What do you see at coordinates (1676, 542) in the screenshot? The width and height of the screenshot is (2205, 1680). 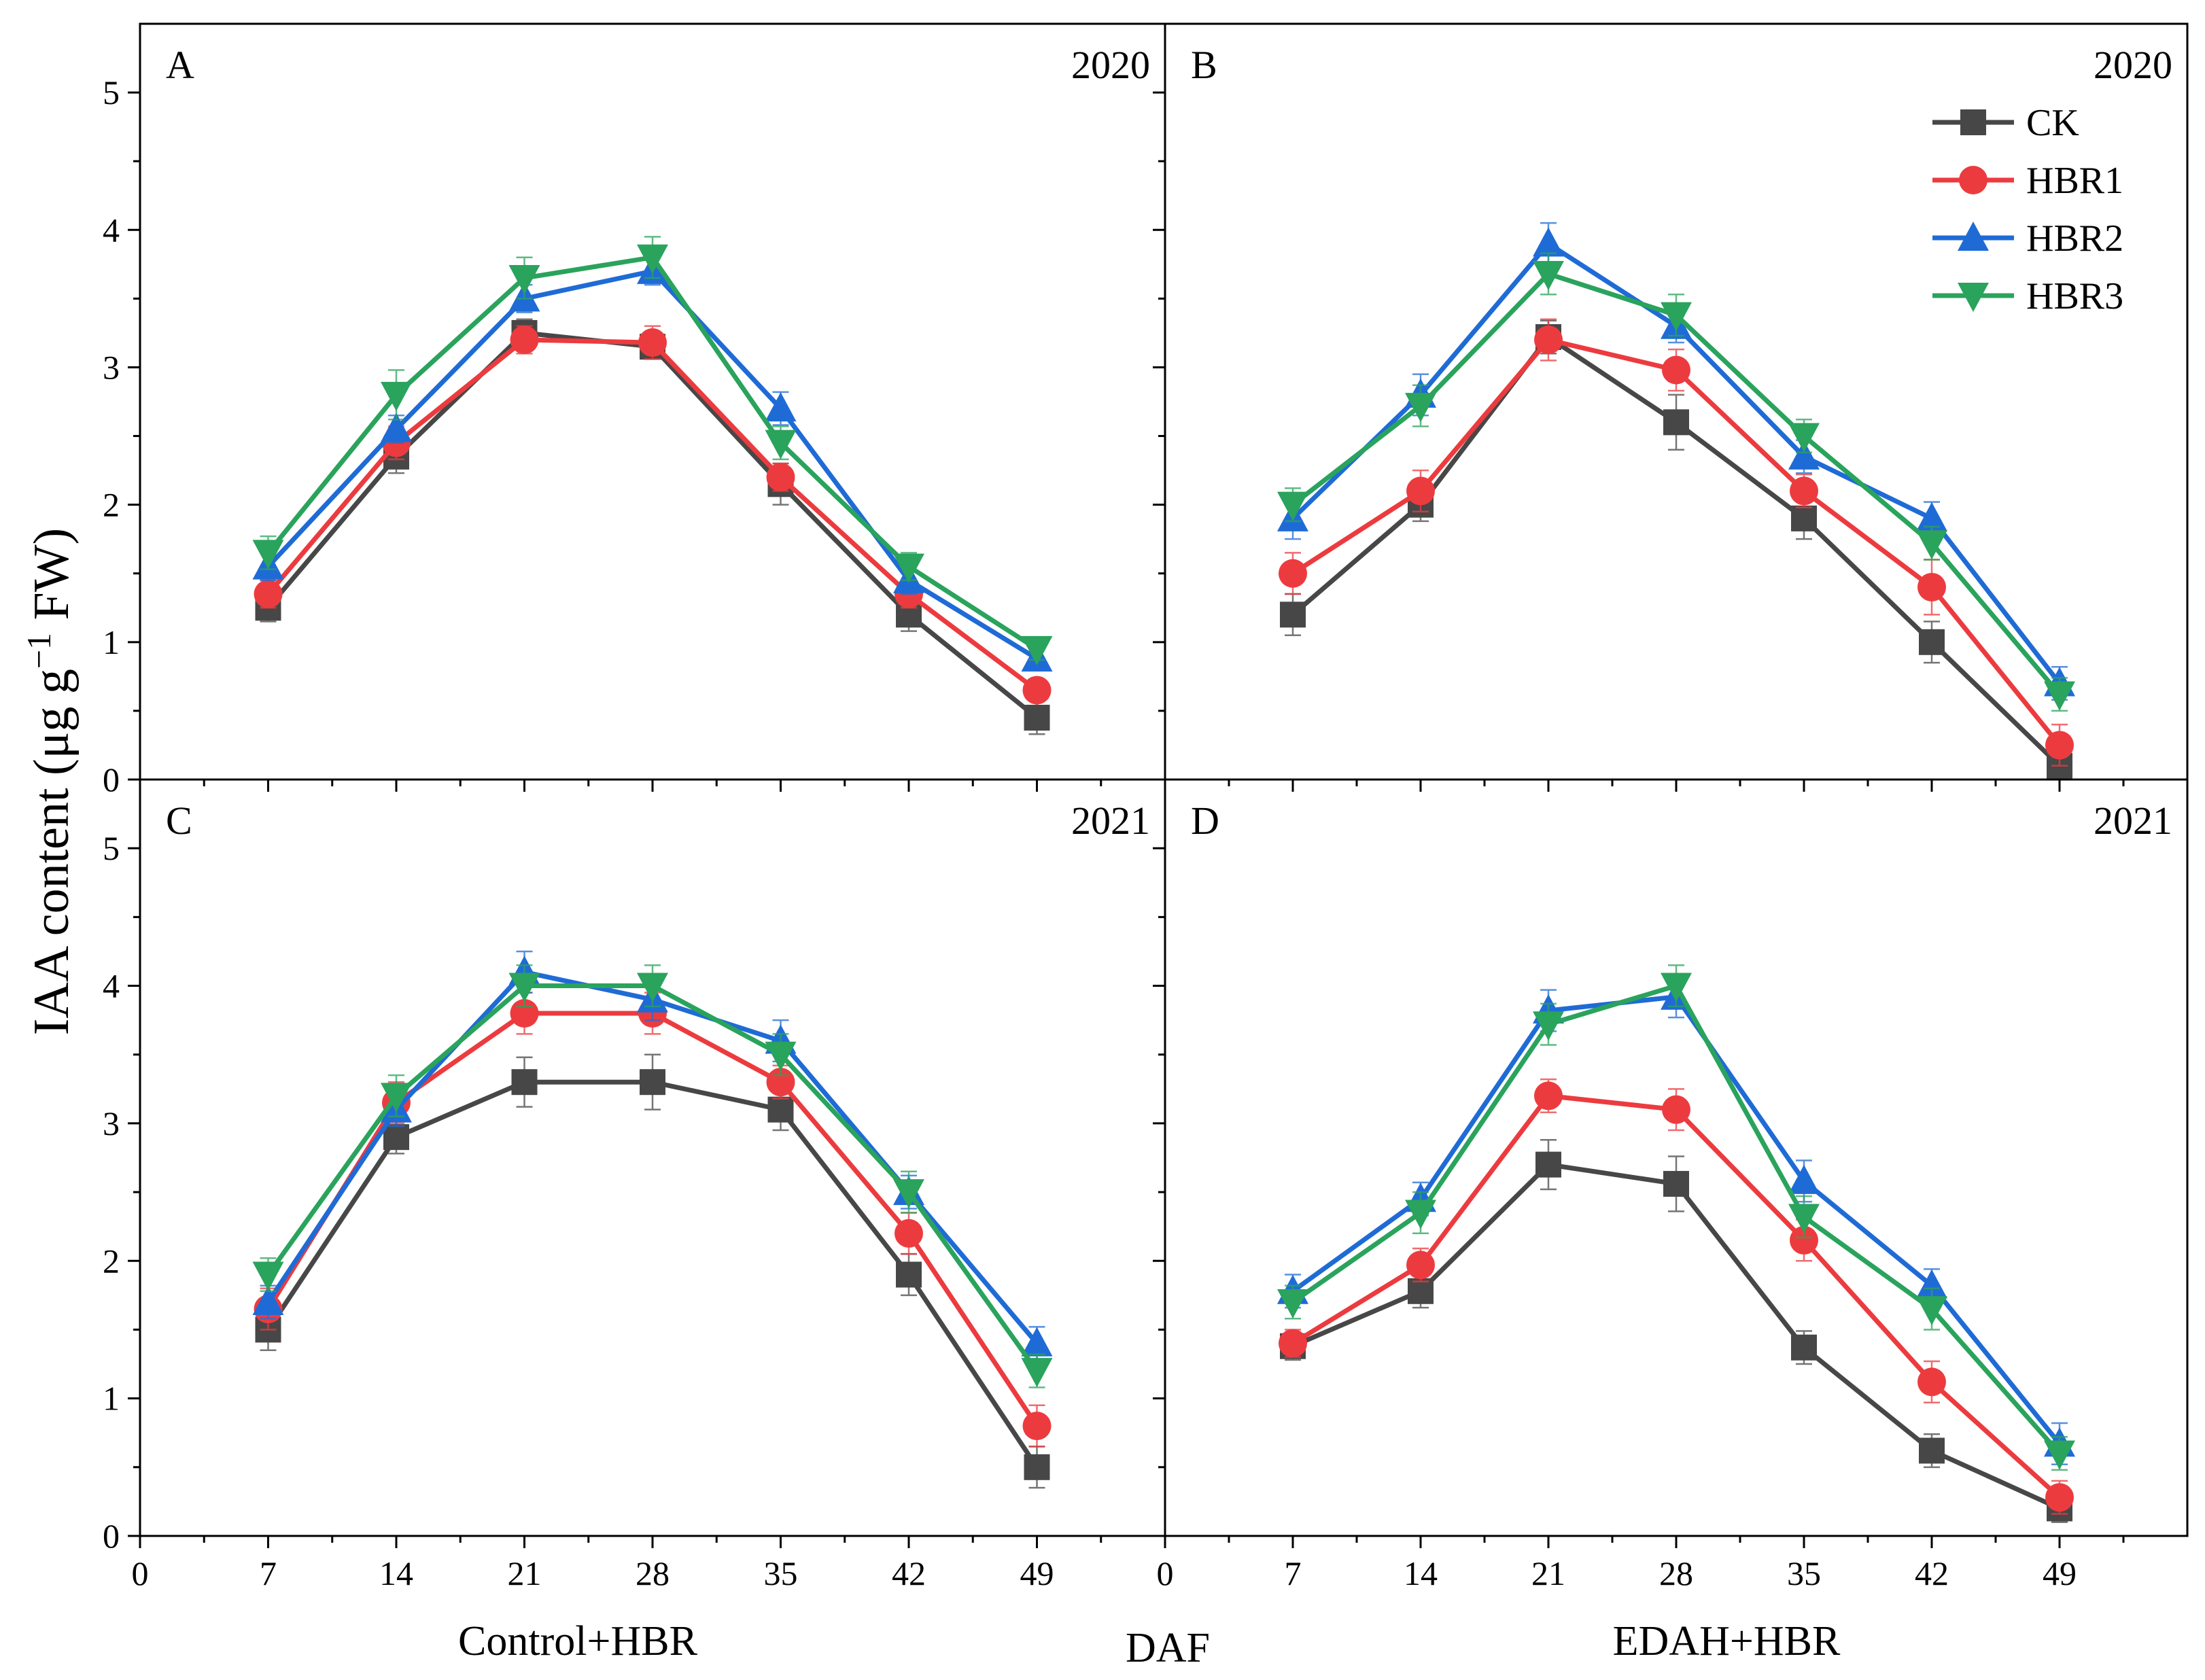 I see `series-hbr1` at bounding box center [1676, 542].